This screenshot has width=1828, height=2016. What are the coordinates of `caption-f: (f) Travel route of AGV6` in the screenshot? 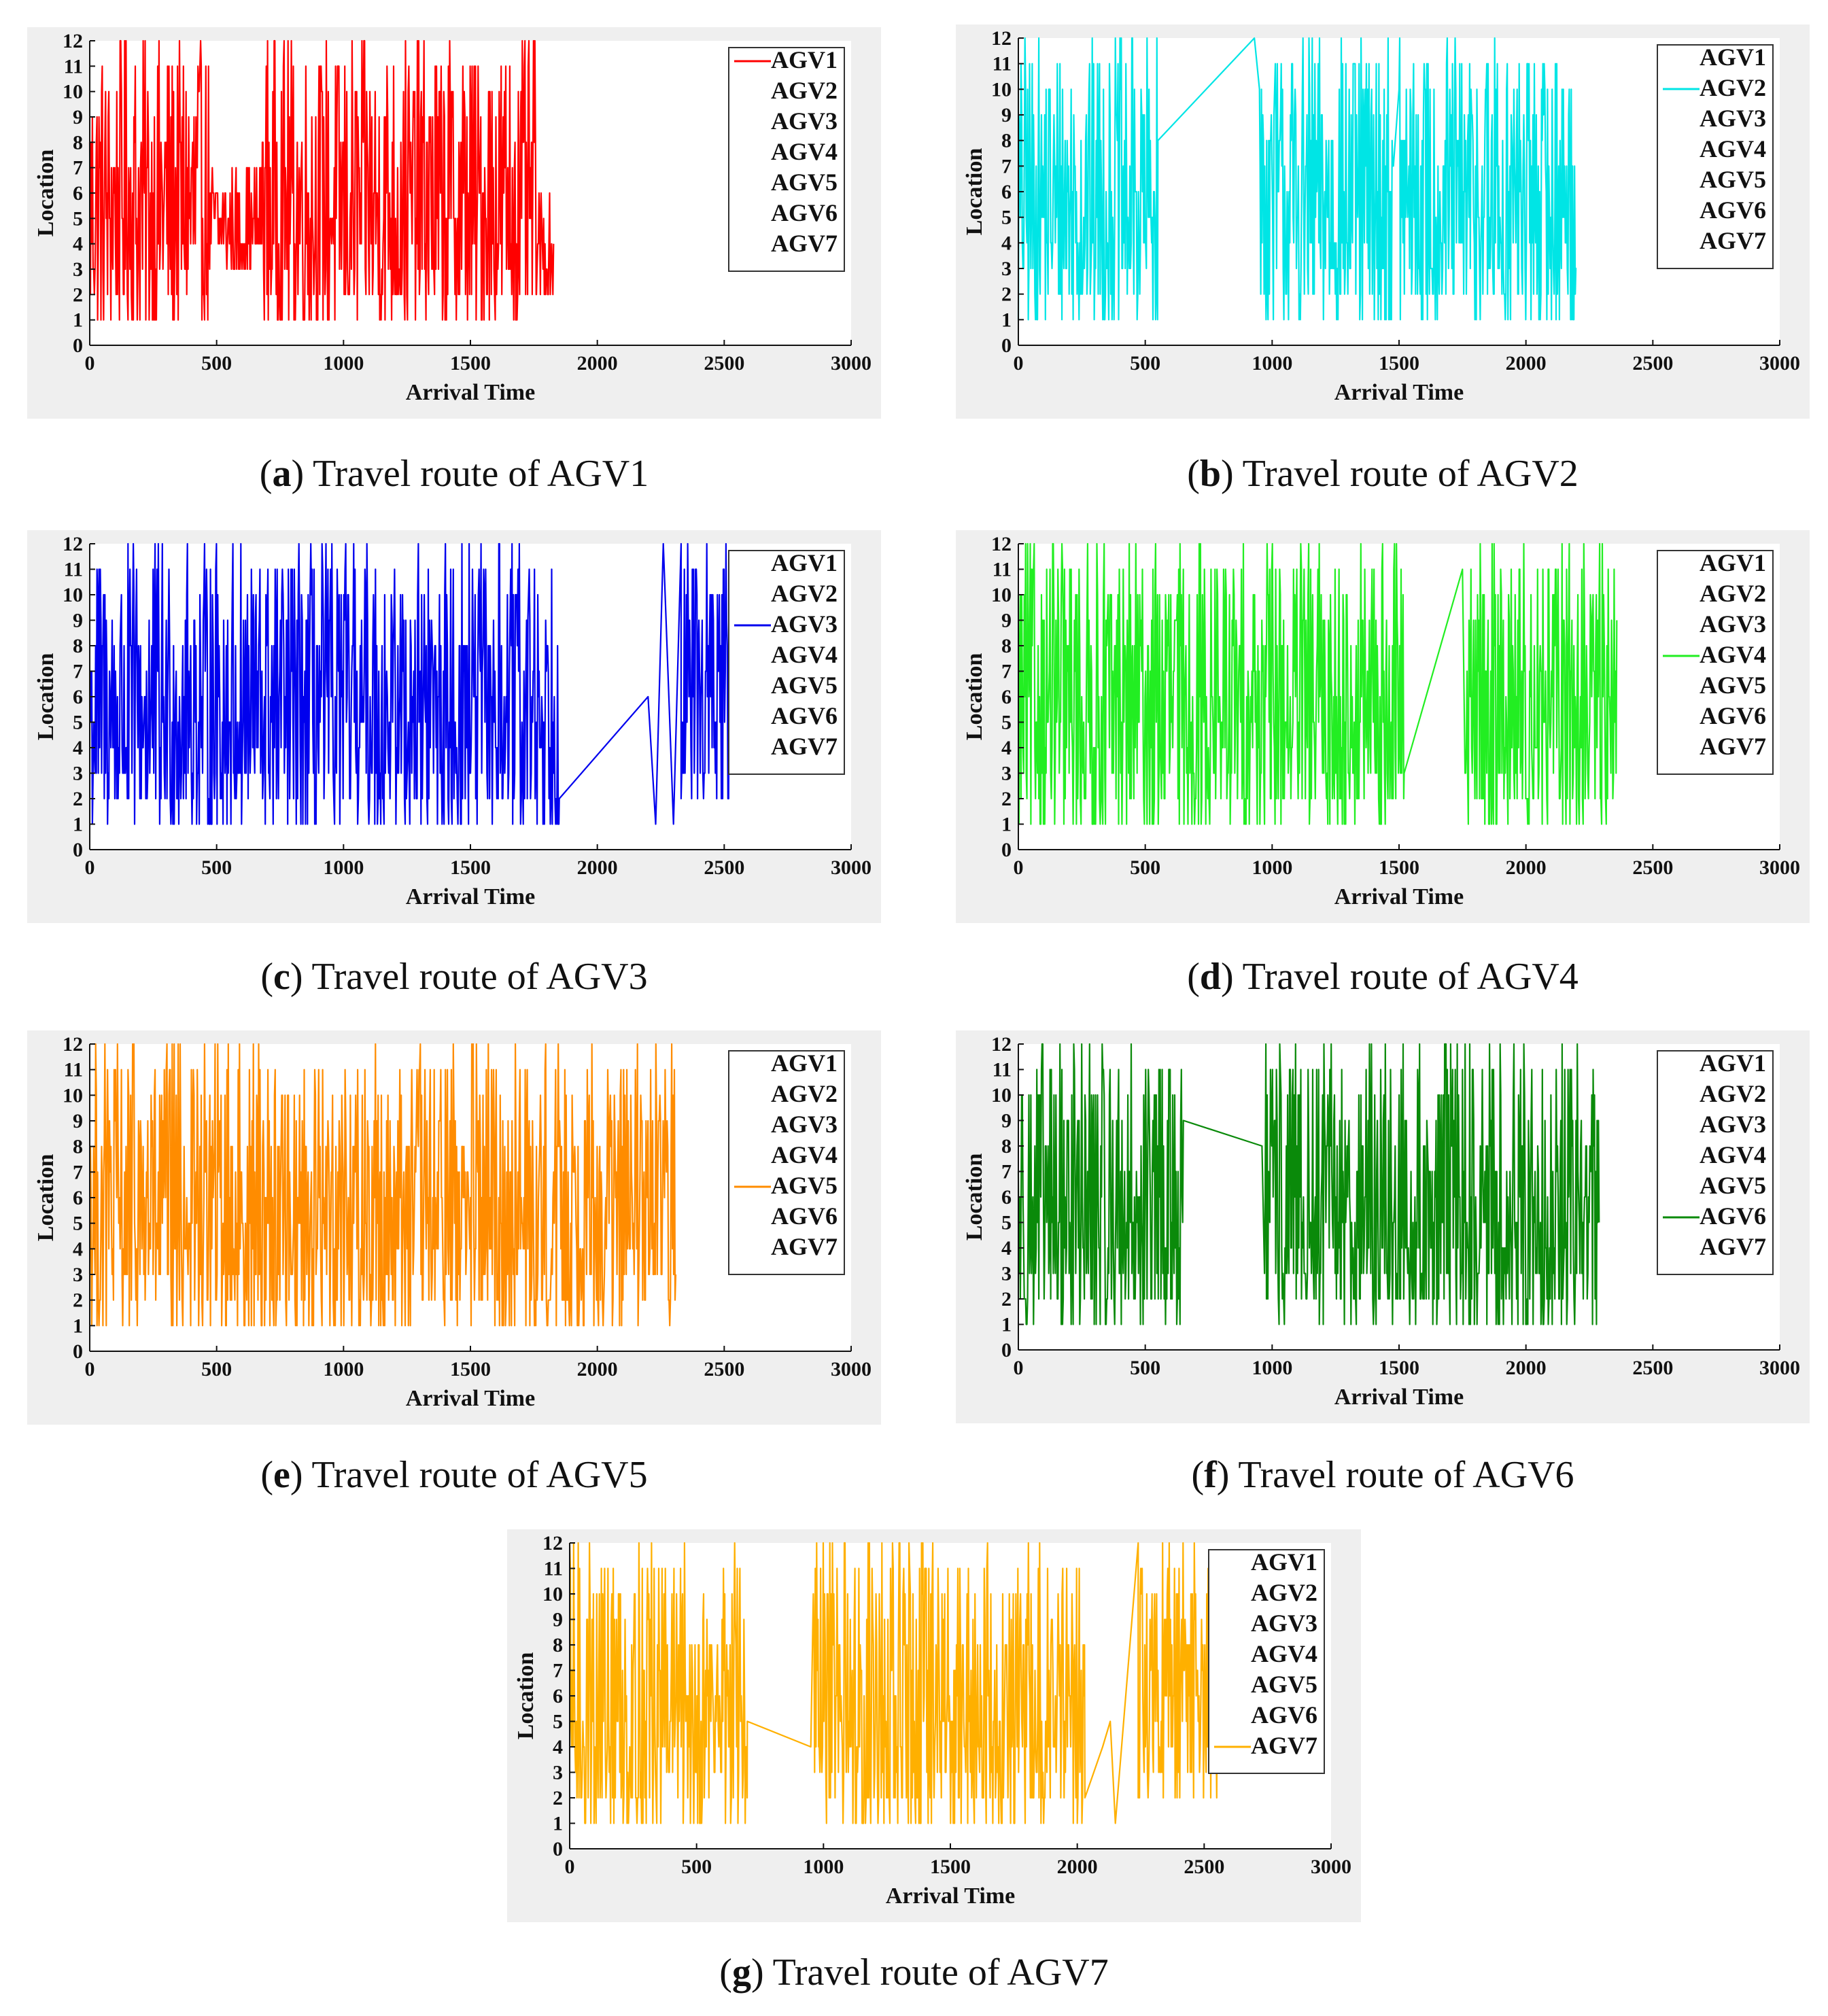 It's located at (1382, 1475).